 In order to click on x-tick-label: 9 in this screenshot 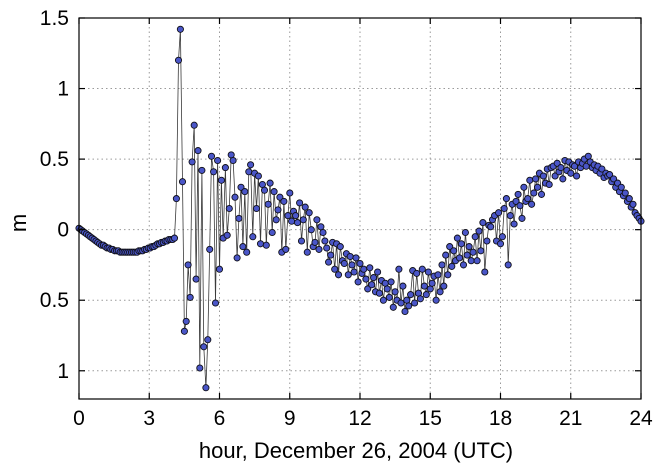, I will do `click(290, 418)`.